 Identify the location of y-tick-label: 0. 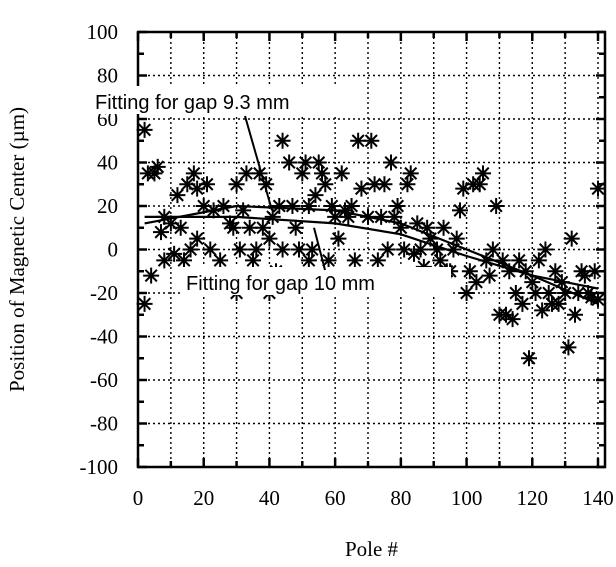
(113, 250).